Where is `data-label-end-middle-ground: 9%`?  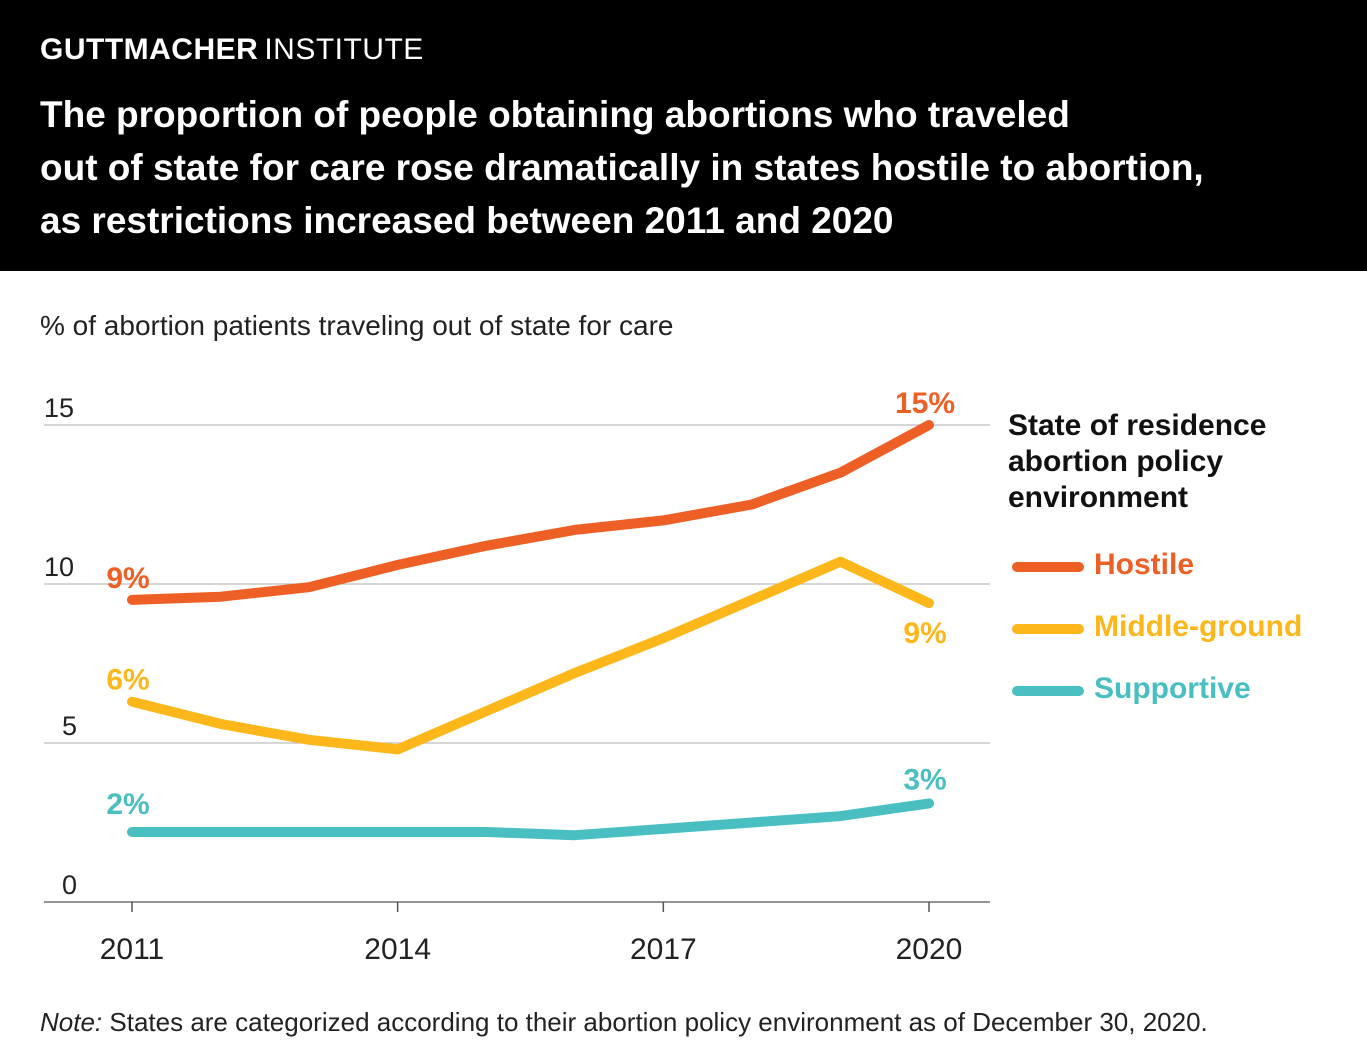
data-label-end-middle-ground: 9% is located at coordinates (924, 633).